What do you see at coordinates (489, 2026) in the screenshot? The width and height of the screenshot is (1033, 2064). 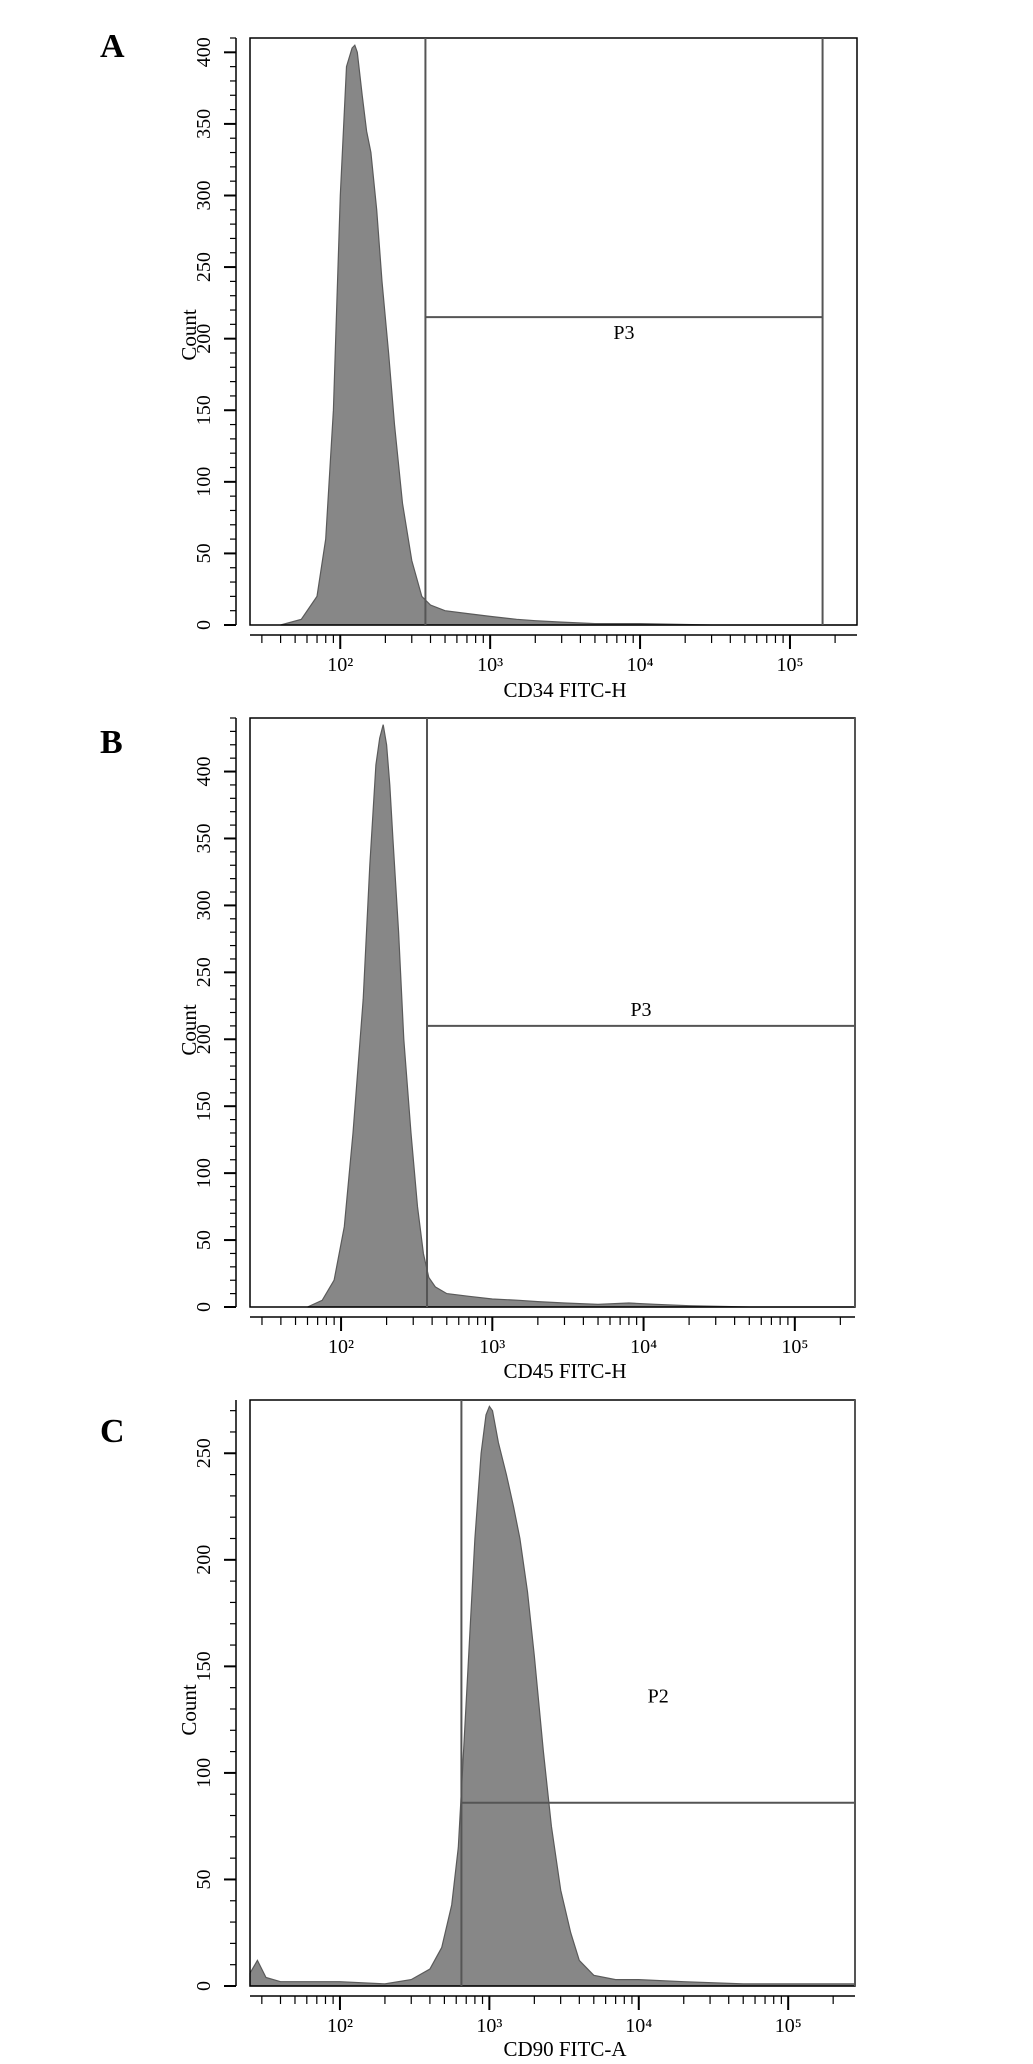 I see `panel-c-x-tick-label: 10³` at bounding box center [489, 2026].